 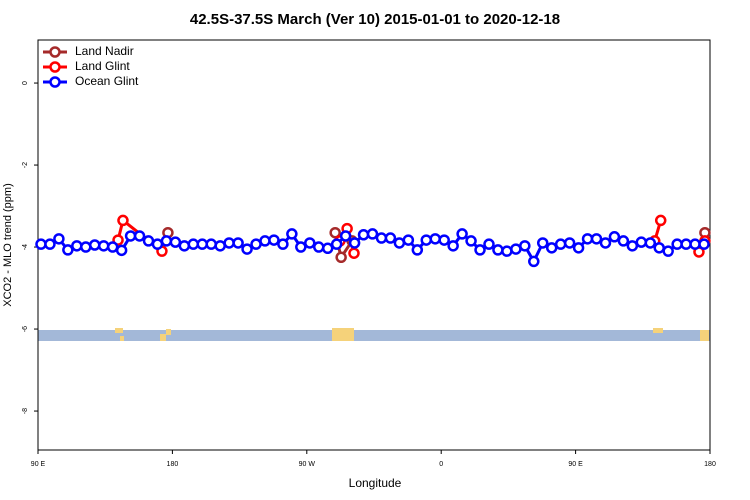 I want to click on legend-label: Ocean Glint, so click(x=107, y=81).